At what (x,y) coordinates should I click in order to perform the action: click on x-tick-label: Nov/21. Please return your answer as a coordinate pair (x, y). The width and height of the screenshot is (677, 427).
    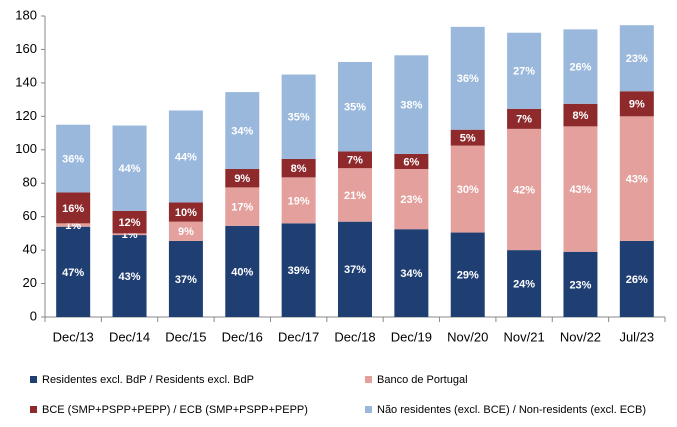
    Looking at the image, I should click on (523, 336).